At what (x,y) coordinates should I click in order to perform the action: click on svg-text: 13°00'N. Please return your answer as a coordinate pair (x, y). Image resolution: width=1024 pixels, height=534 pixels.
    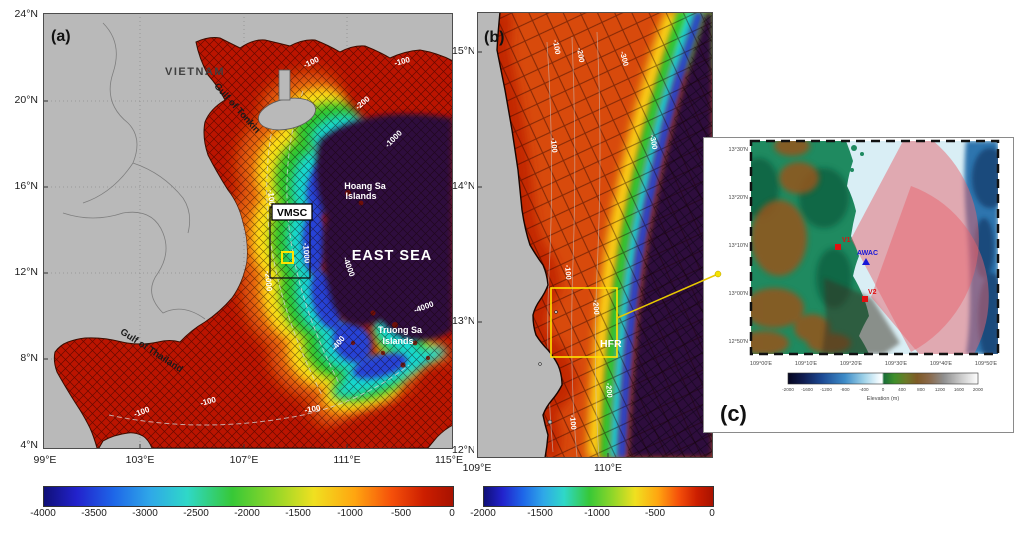
    Looking at the image, I should click on (738, 294).